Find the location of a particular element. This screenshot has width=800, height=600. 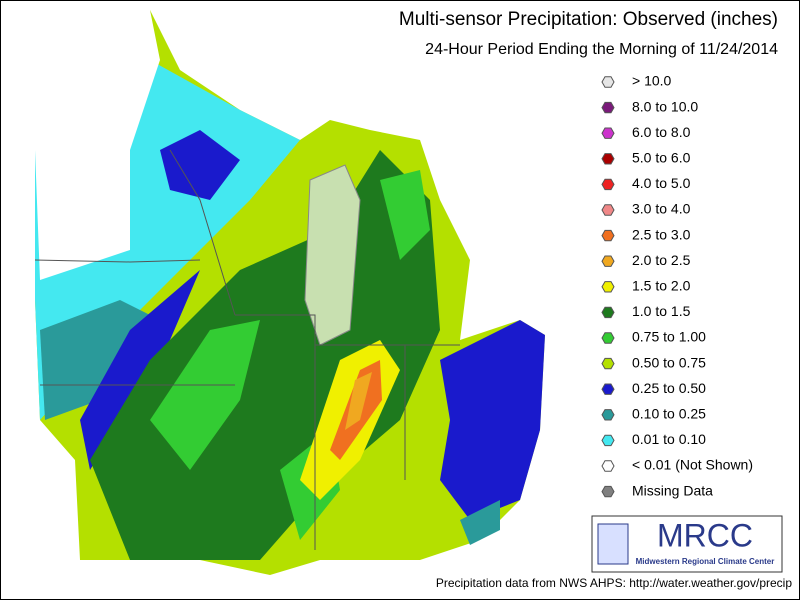

legend-label: 0.01 to 0.10 is located at coordinates (669, 439).